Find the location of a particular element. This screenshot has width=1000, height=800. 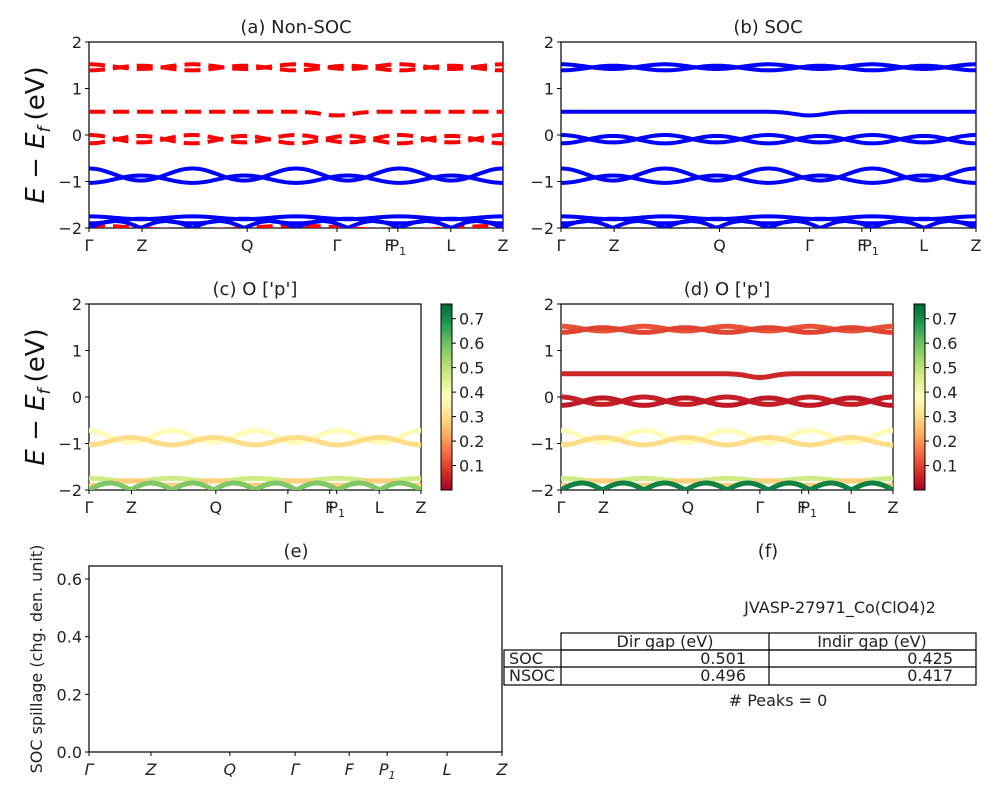

table-row-label: SOC is located at coordinates (526, 658).